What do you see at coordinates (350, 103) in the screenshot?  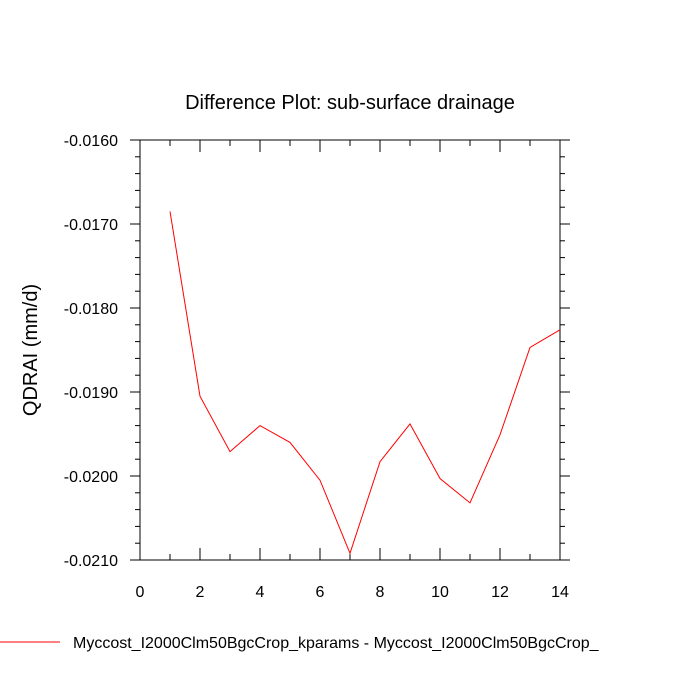 I see `chart-title: Difference Plot: sub-surface drainage` at bounding box center [350, 103].